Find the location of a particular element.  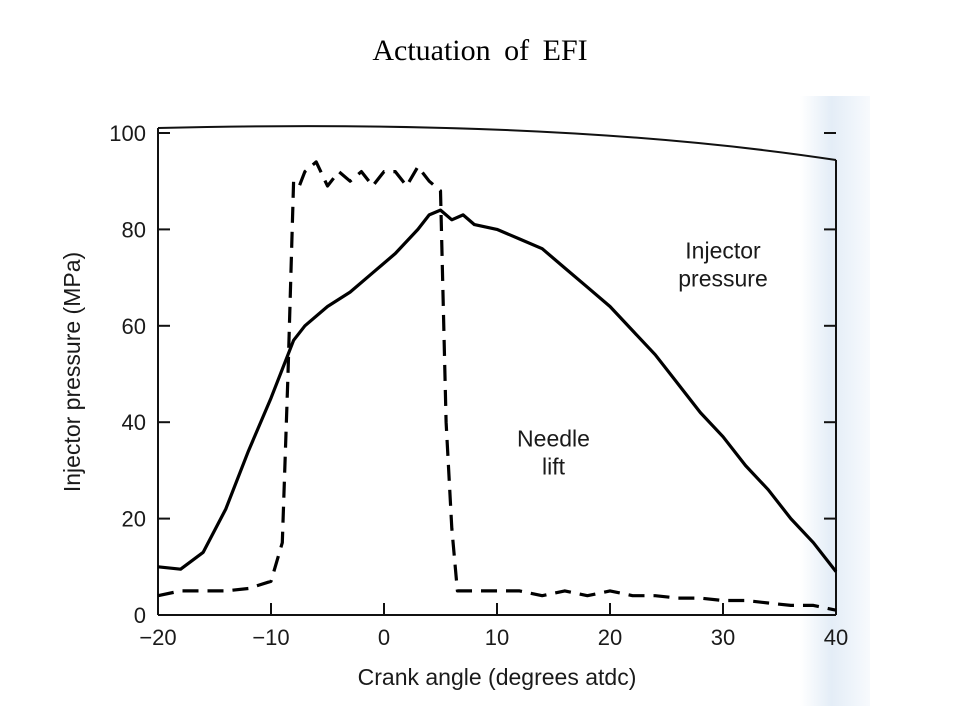

annotation-line: lift is located at coordinates (554, 466).